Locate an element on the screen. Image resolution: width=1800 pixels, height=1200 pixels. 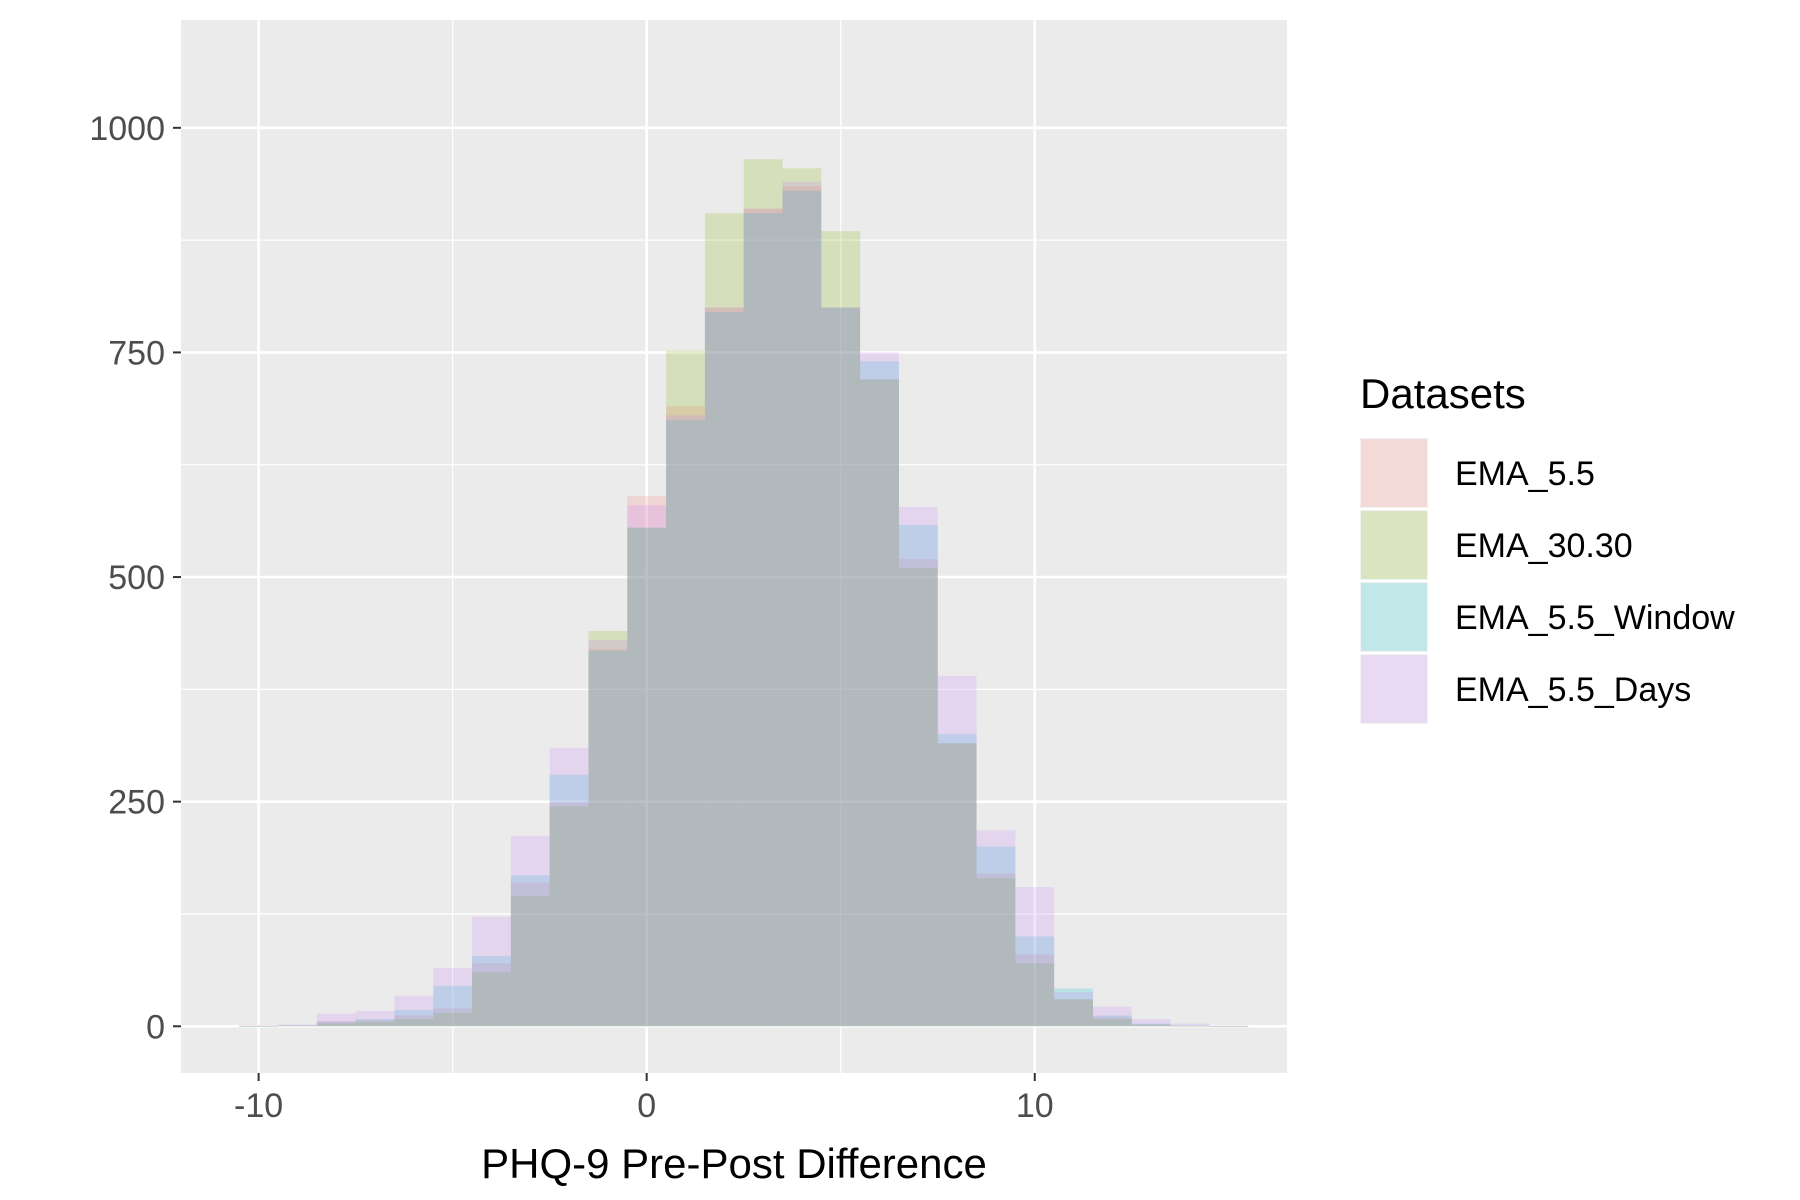
bar-EMA_5.5_Days--3 is located at coordinates (530, 931).